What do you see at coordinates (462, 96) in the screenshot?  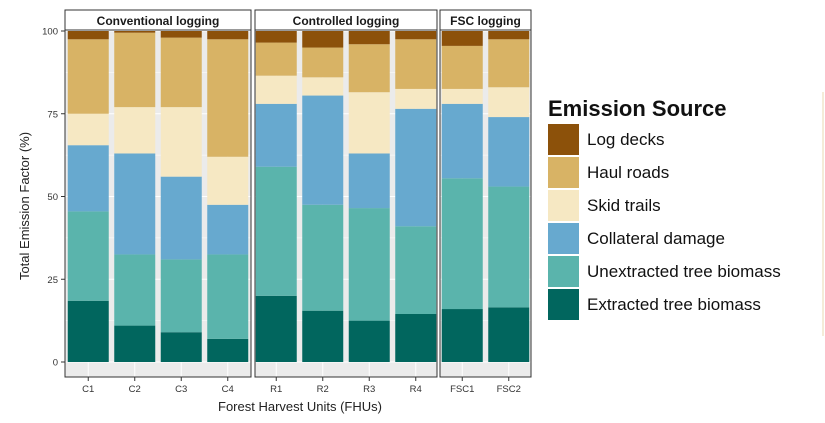 I see `bar-segment-fsc1-skid-trails` at bounding box center [462, 96].